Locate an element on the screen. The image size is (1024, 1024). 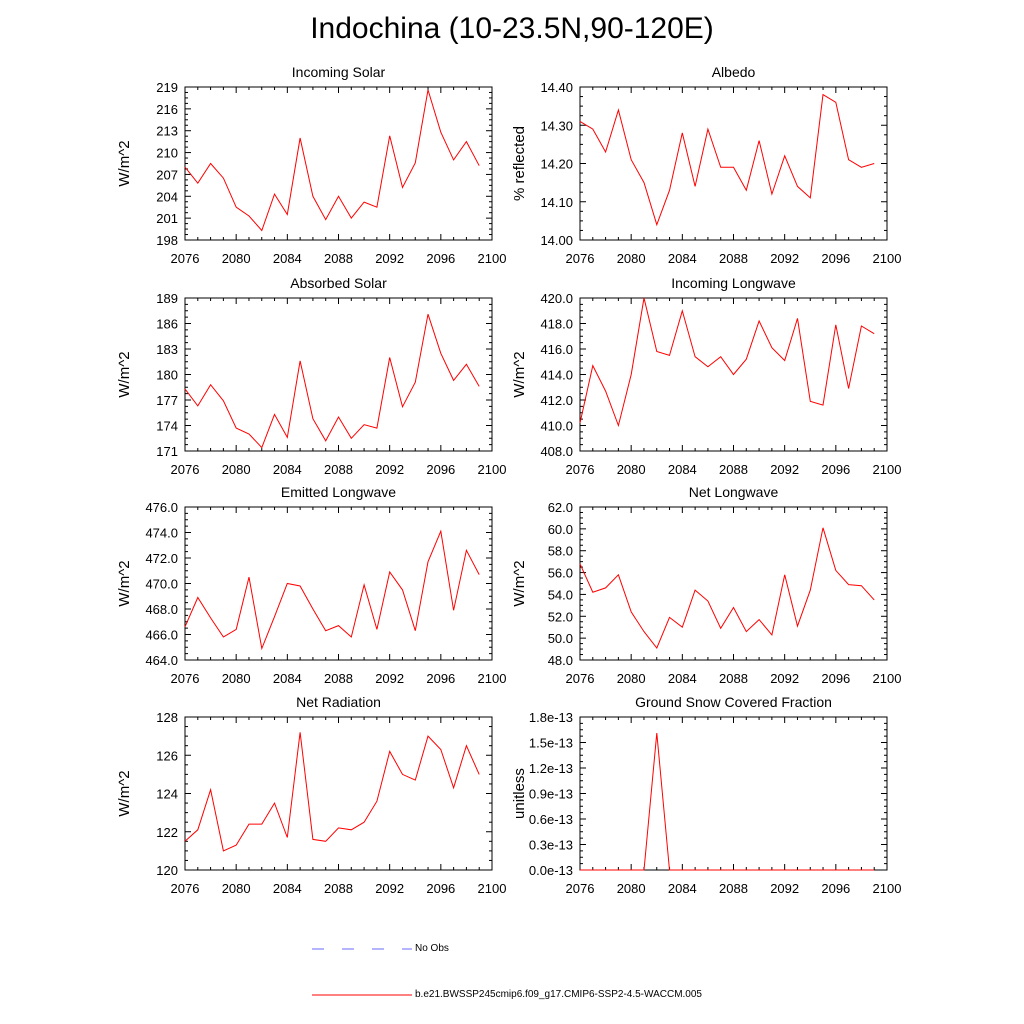
y-tick-label: 14.40 is located at coordinates (556, 87).